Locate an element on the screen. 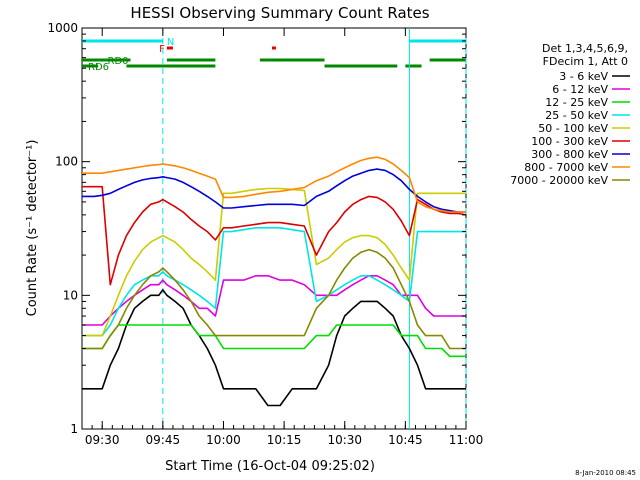  legend-entry-label: 3 - 6 keV is located at coordinates (583, 76).